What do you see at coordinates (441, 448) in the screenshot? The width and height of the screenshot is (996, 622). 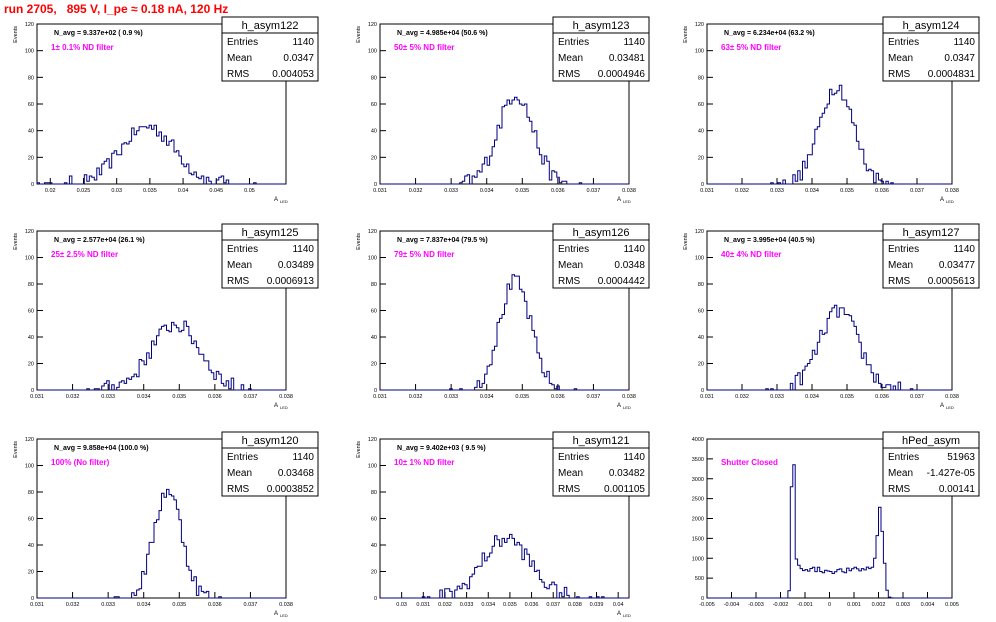 I see `navg-label: N_avg = 9.402e+03 ( 9.5 %)` at bounding box center [441, 448].